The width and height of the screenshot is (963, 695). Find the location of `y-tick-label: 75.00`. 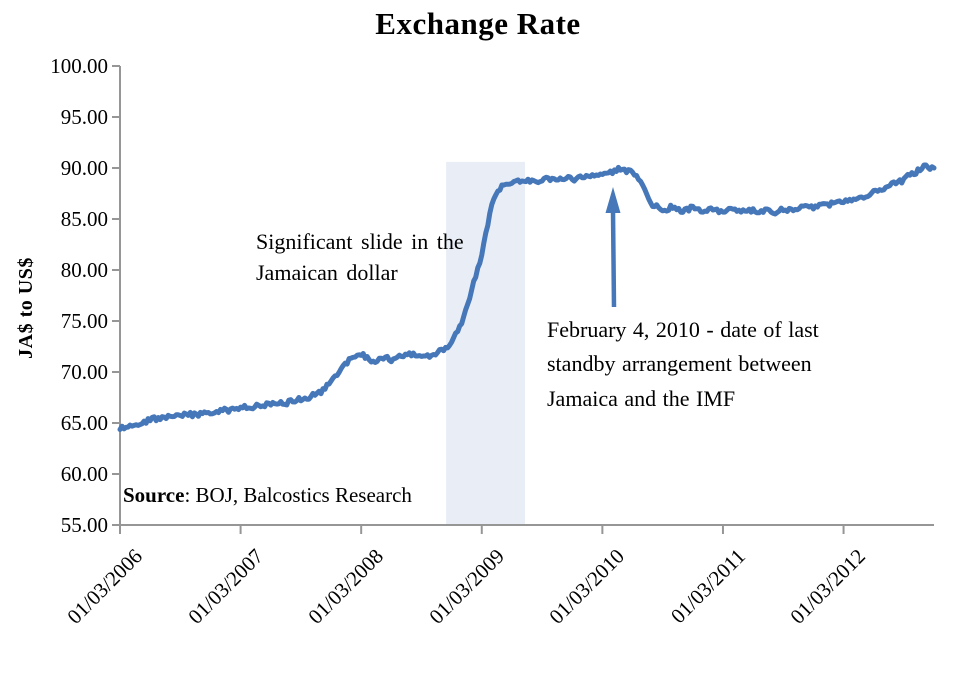

y-tick-label: 75.00 is located at coordinates (84, 321).